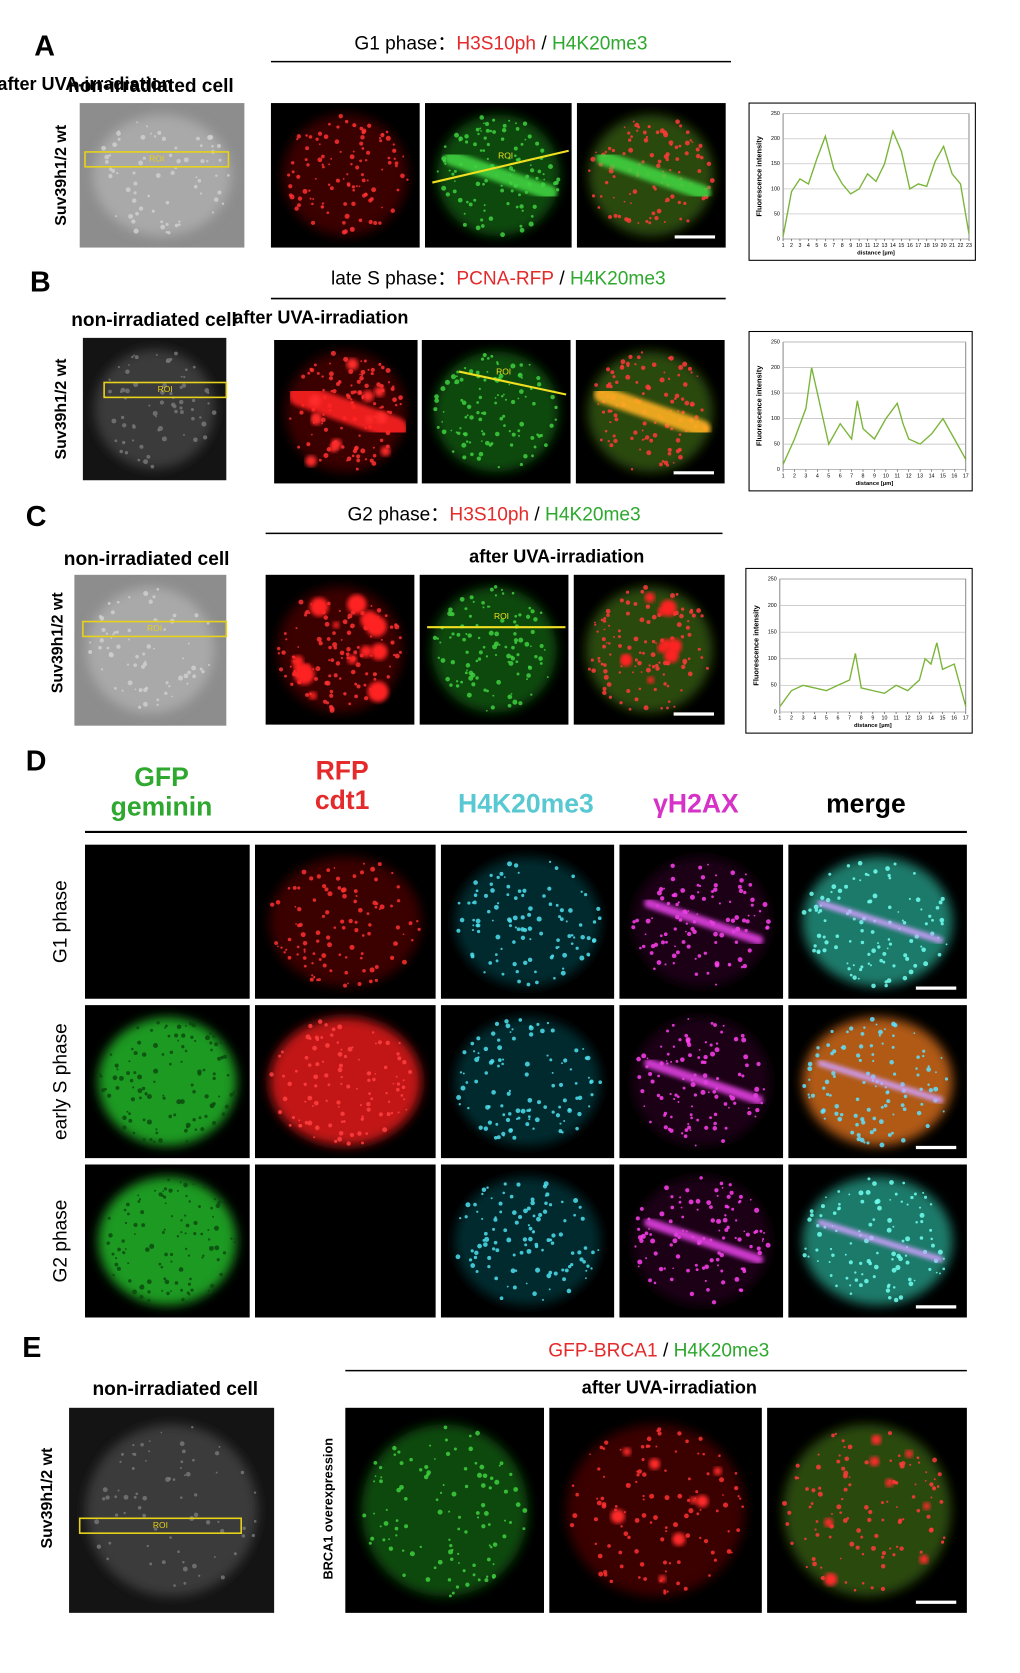 The width and height of the screenshot is (1020, 1673). Describe the element at coordinates (954, 476) in the screenshot. I see `x-tick-label: 16` at that location.